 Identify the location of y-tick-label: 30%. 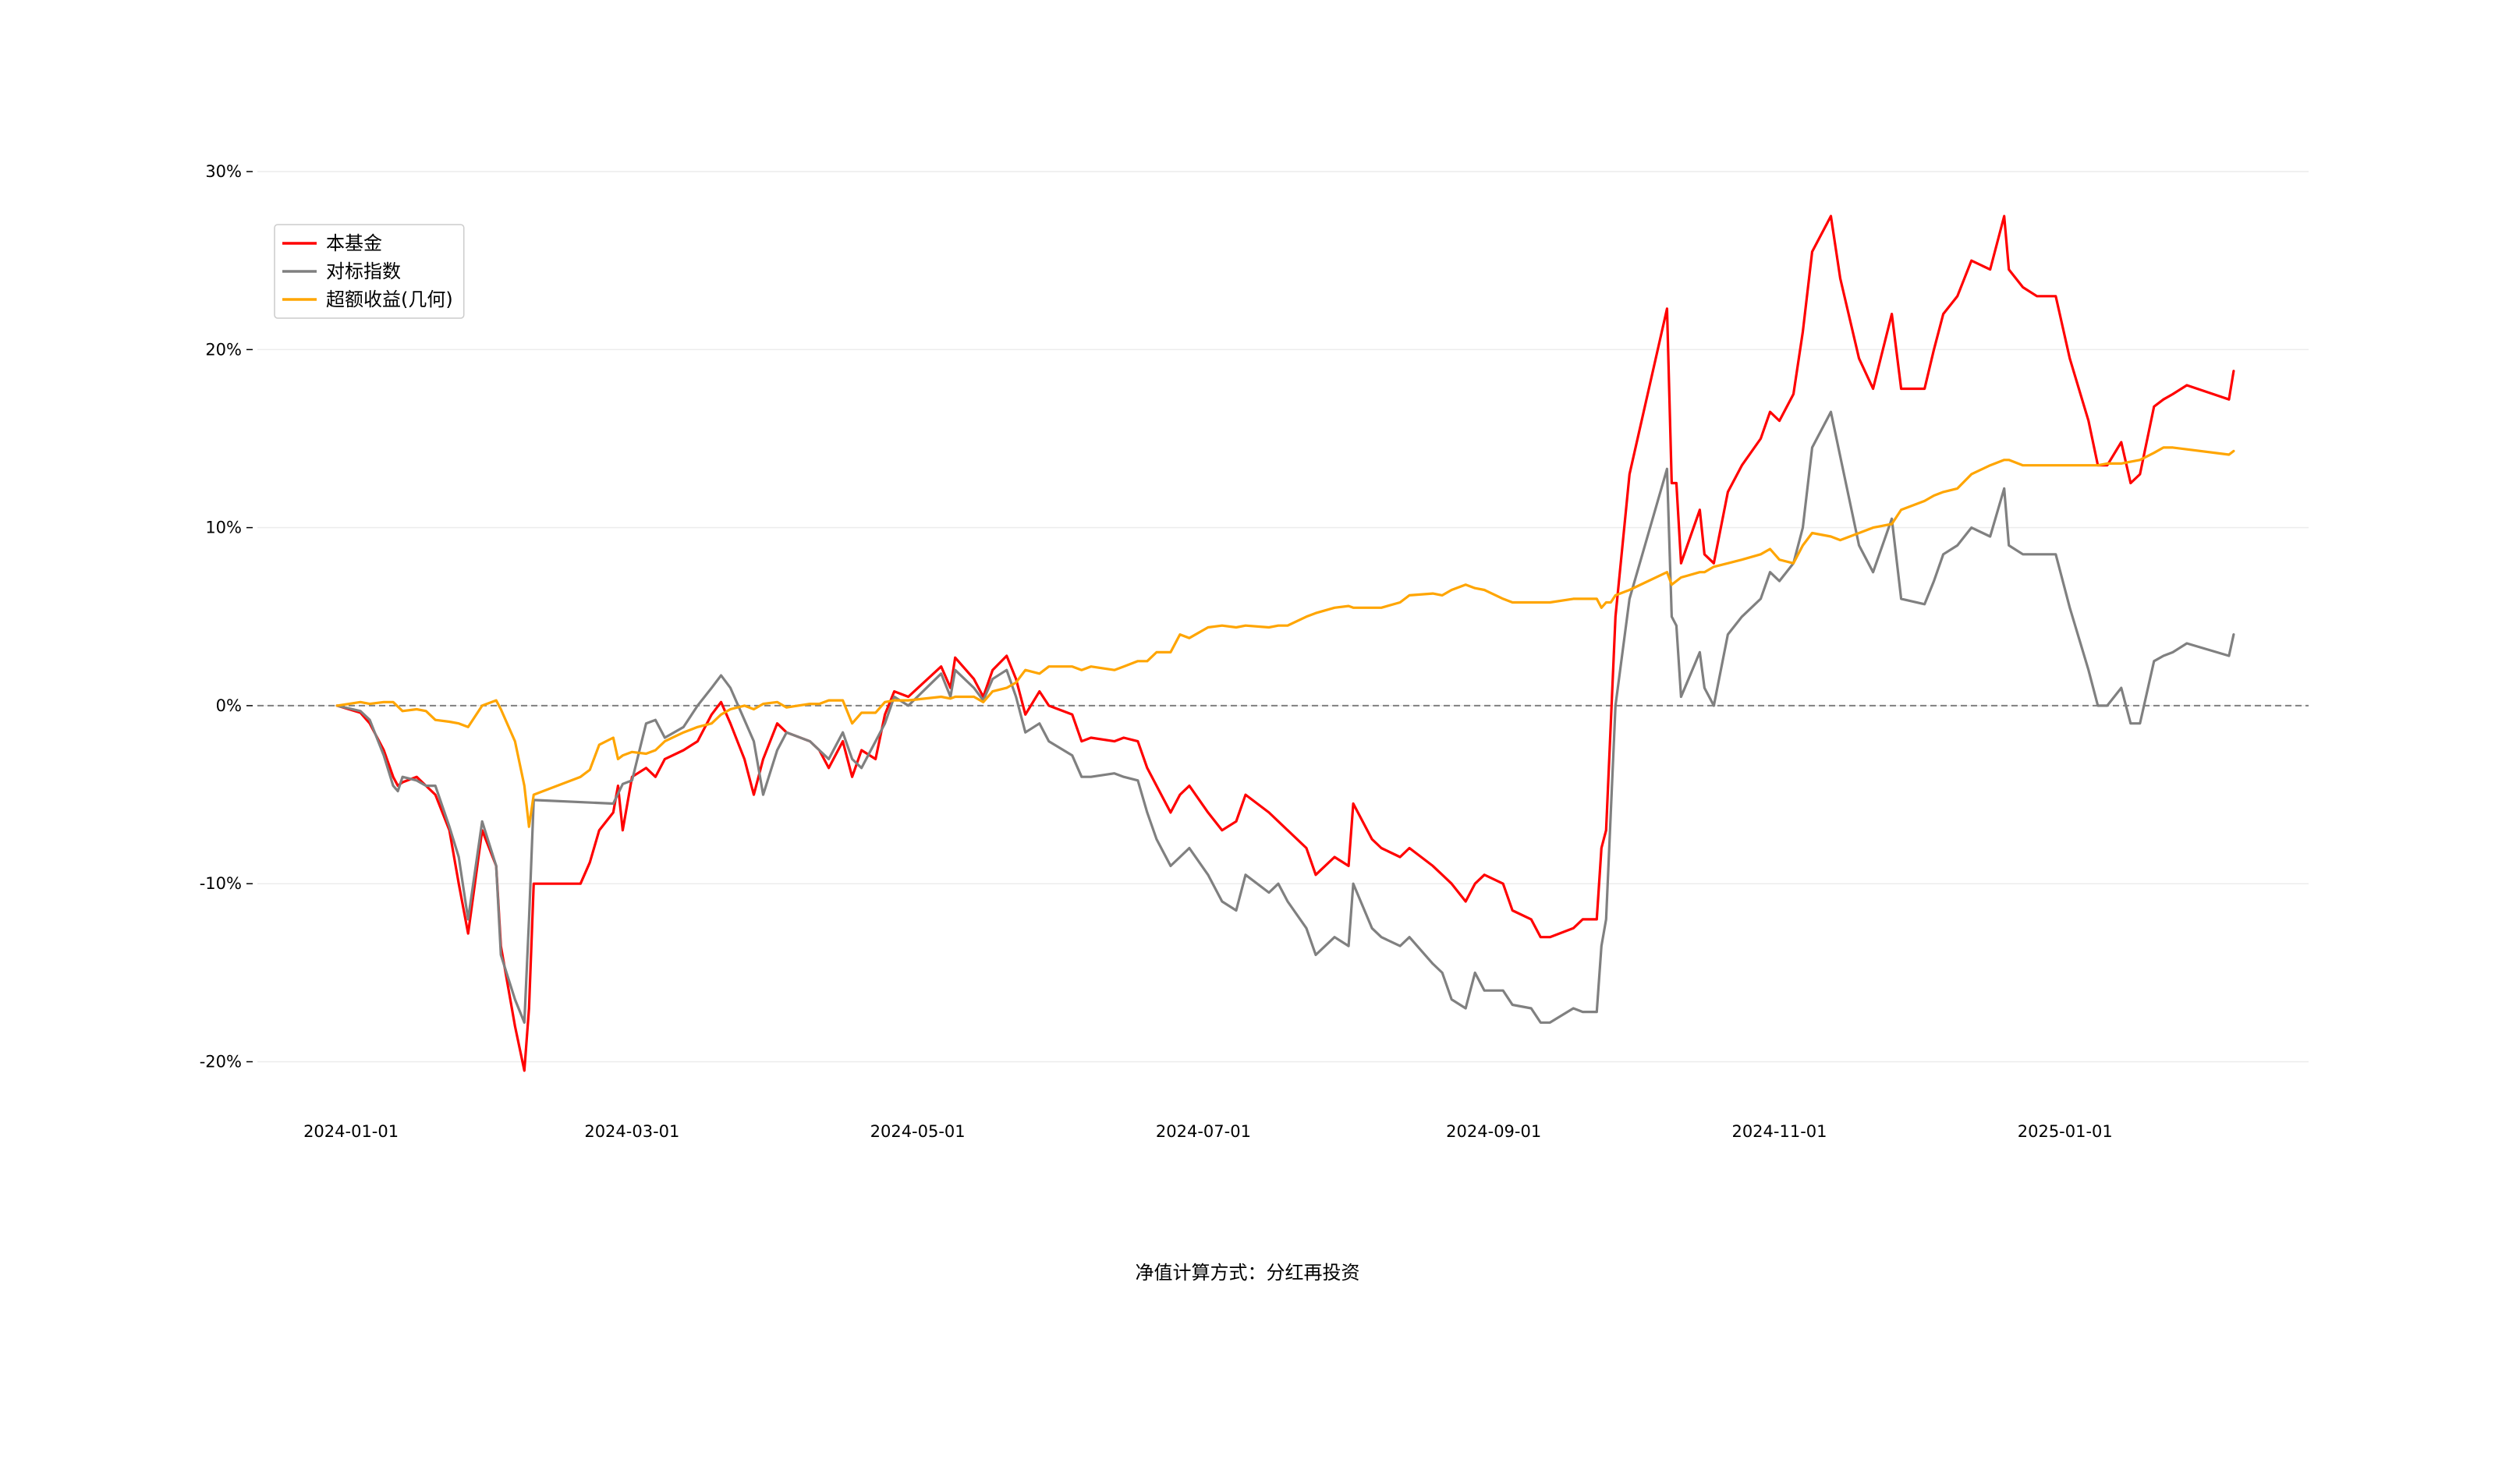
(223, 171).